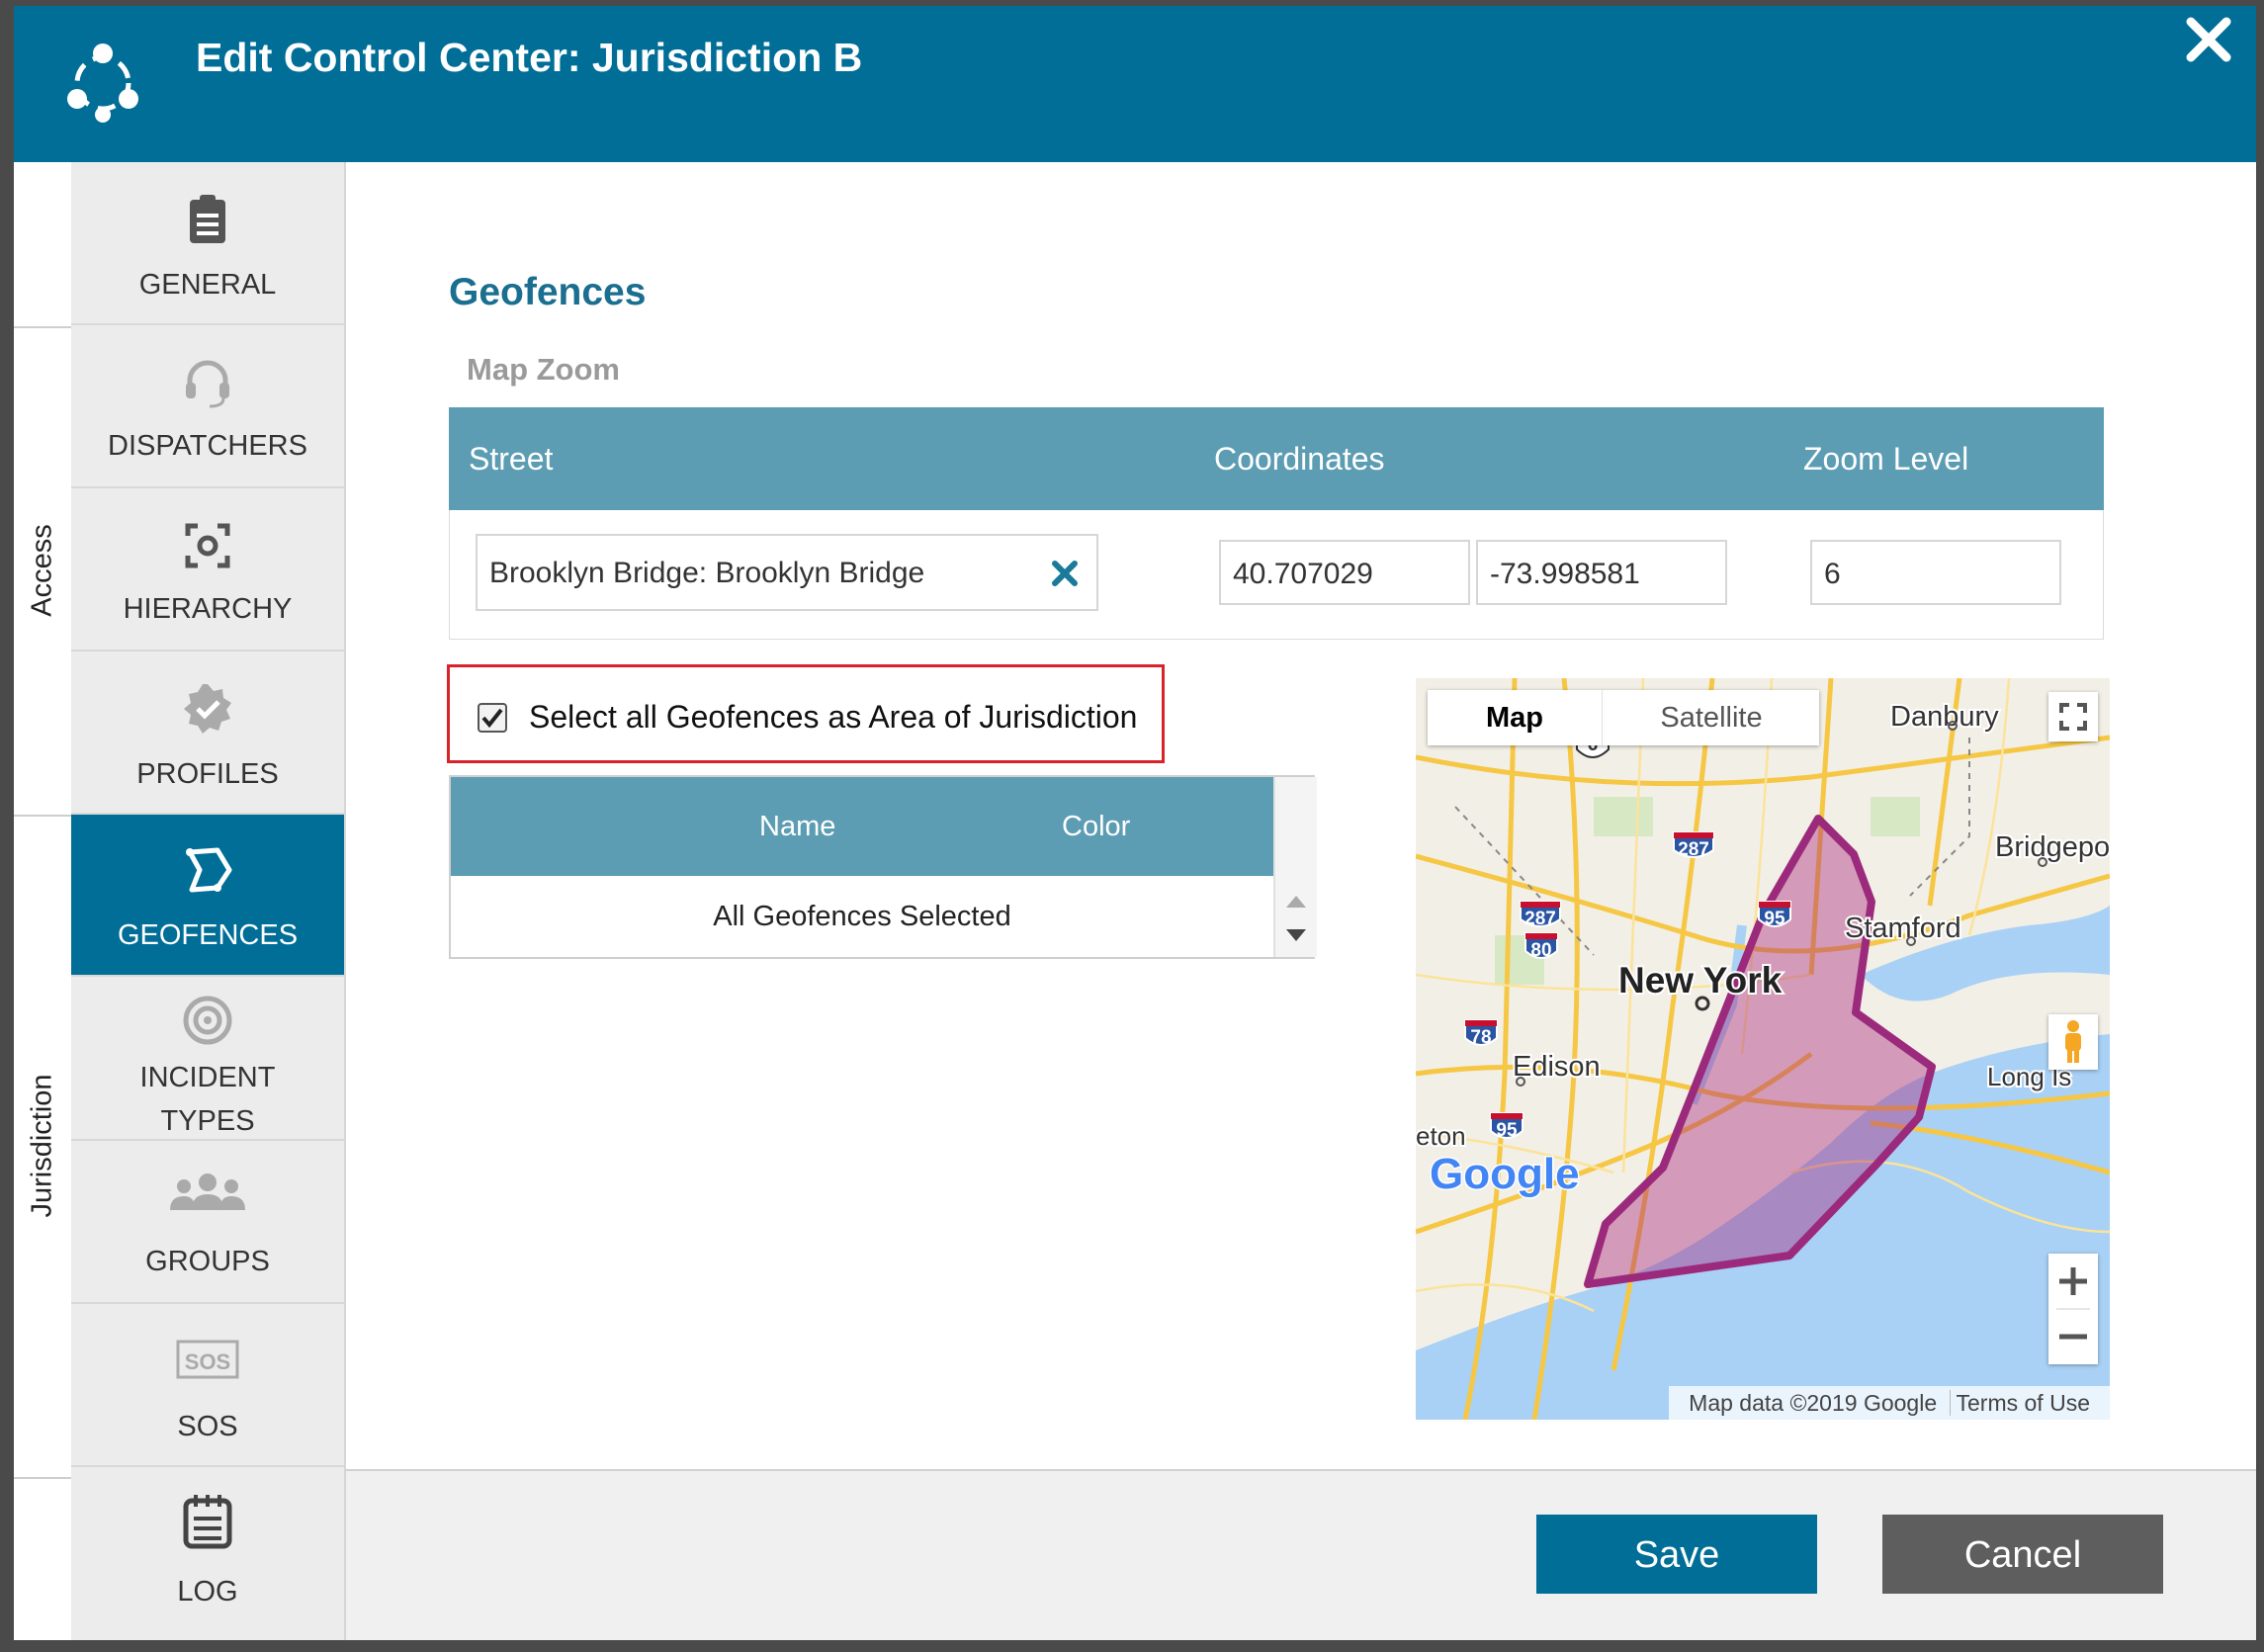 Image resolution: width=2264 pixels, height=1652 pixels. I want to click on map-type-satellite-button: Satellite, so click(1711, 718).